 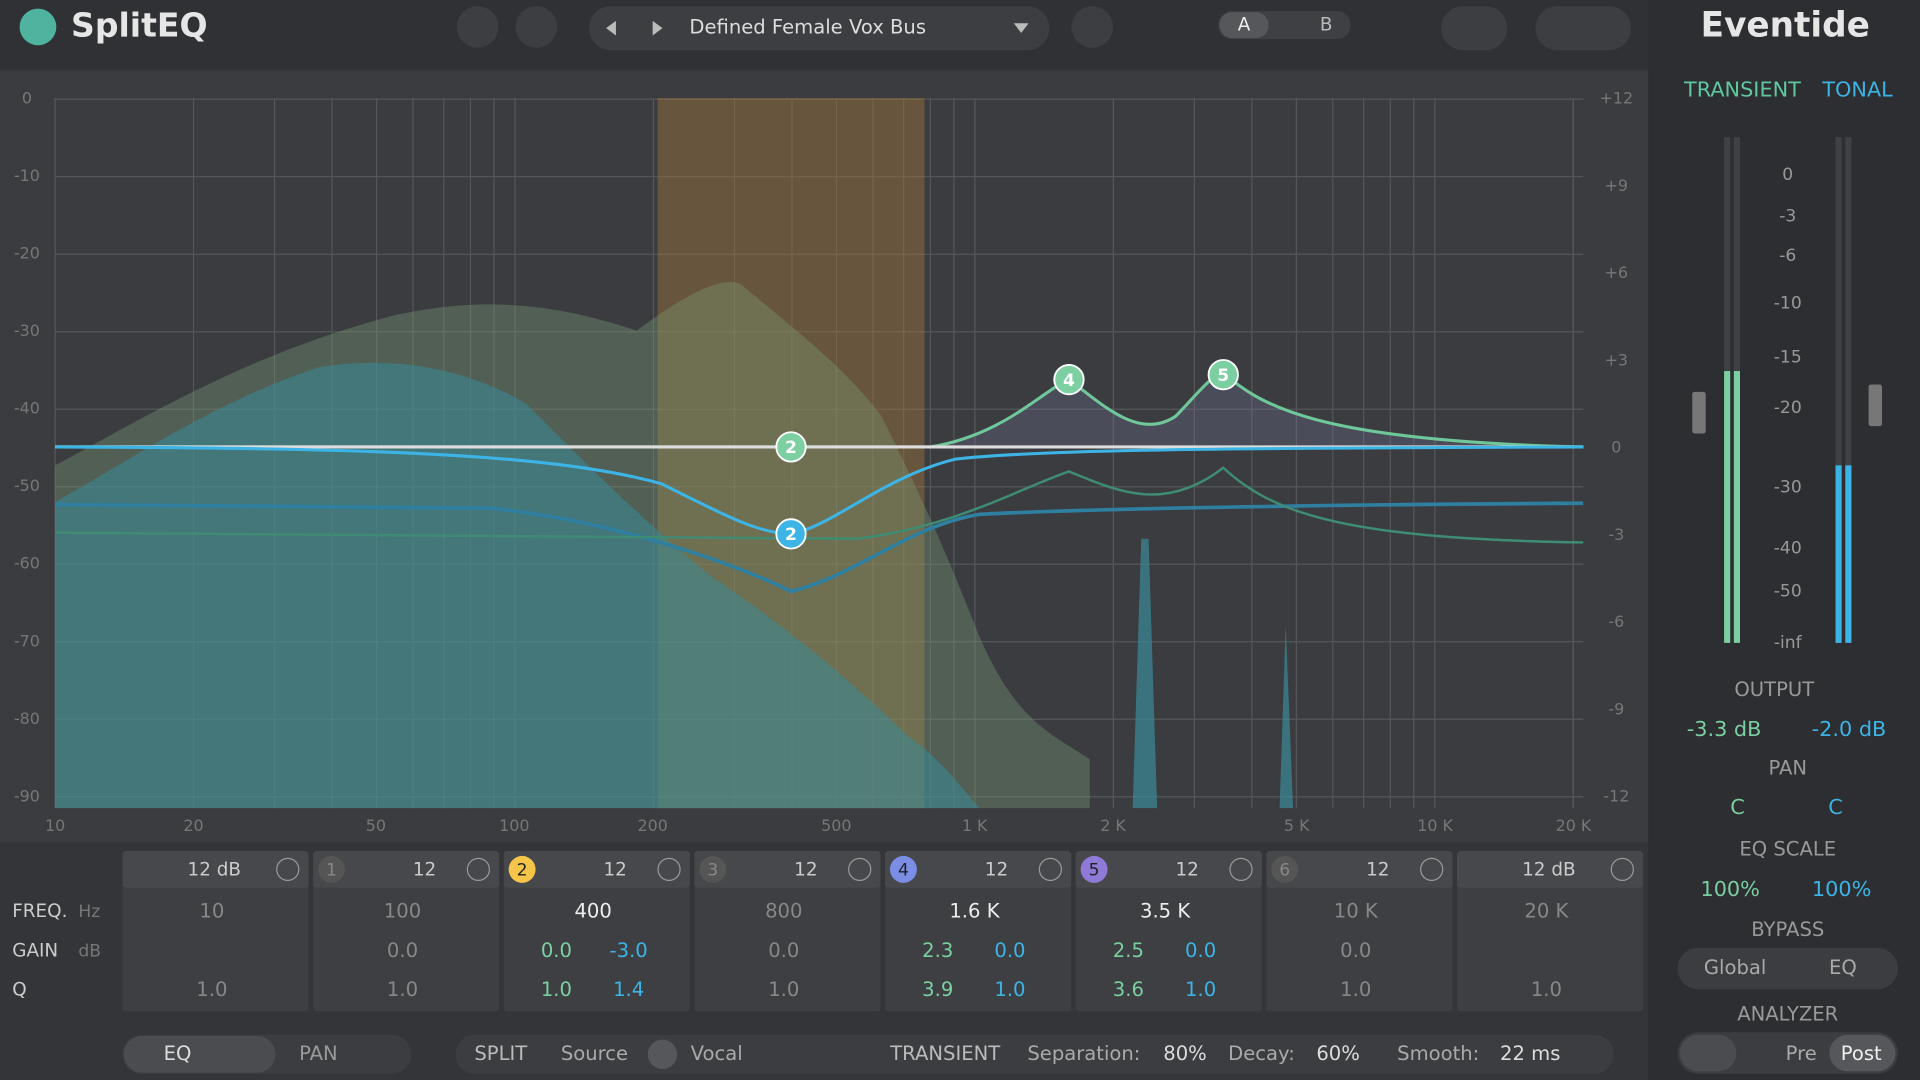 What do you see at coordinates (27, 408) in the screenshot?
I see `db-label: -40` at bounding box center [27, 408].